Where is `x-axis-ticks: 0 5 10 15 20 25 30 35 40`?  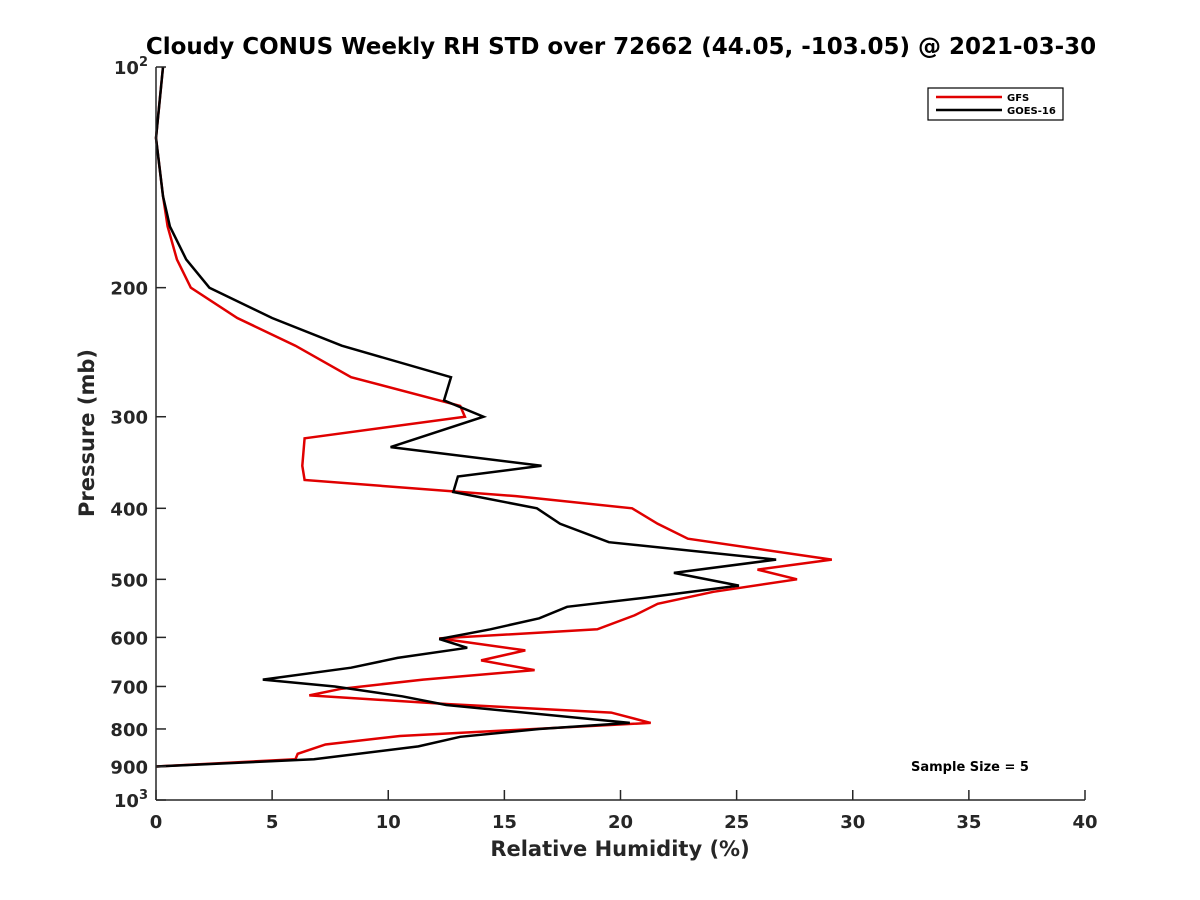
x-axis-ticks: 0 5 10 15 20 25 30 35 40 is located at coordinates (624, 811).